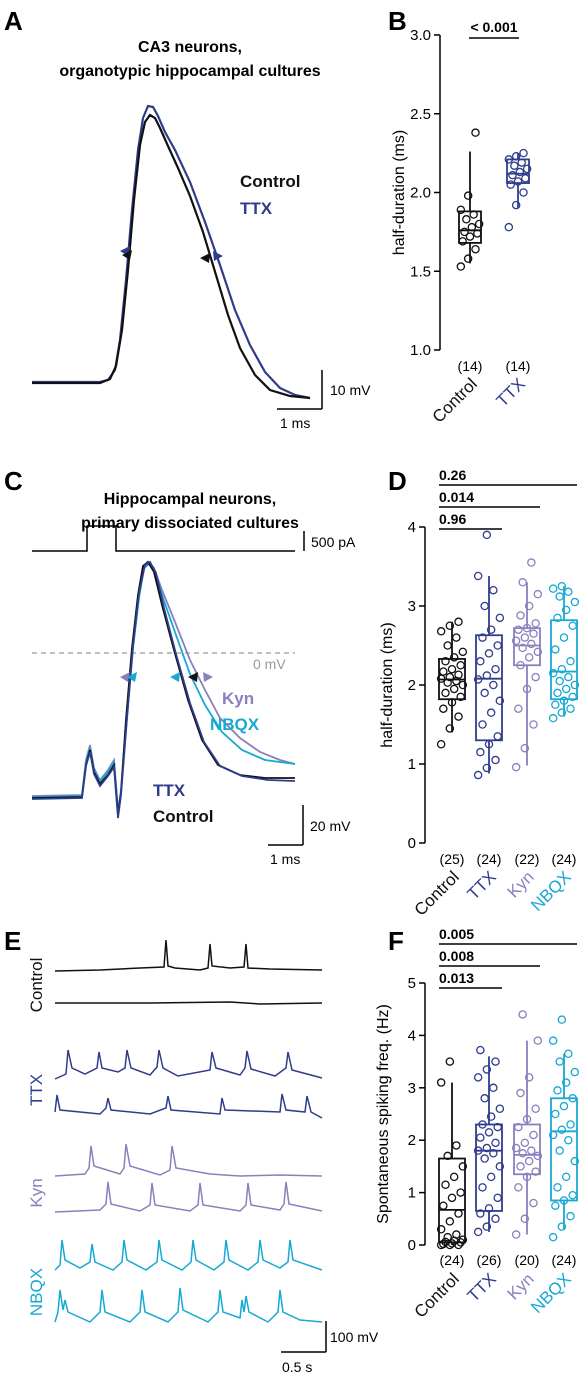 This screenshot has width=582, height=1398. Describe the element at coordinates (420, 271) in the screenshot. I see `chart-b-ytick-label: 1.5` at that location.